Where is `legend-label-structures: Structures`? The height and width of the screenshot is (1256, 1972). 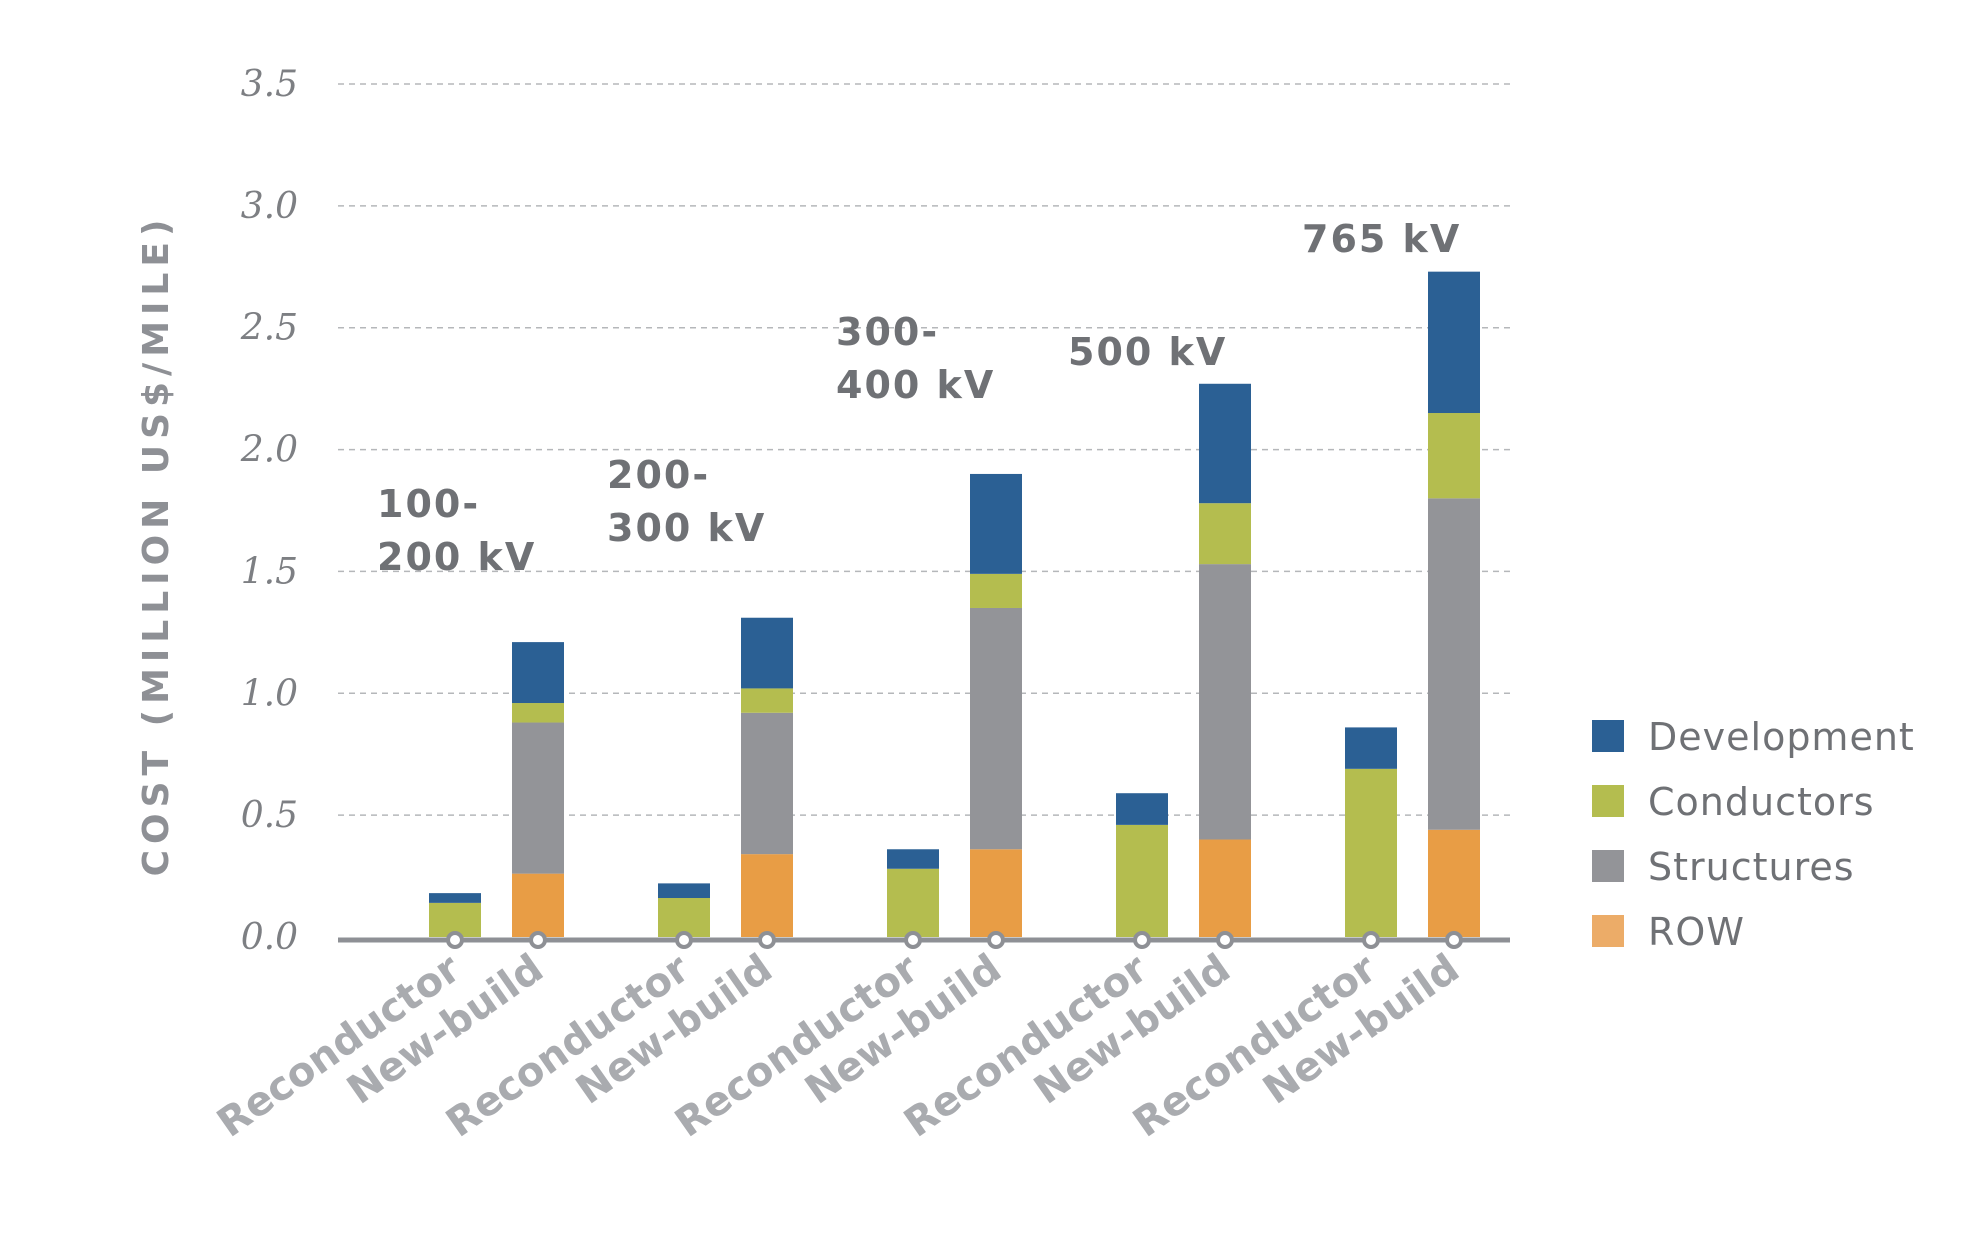
legend-label-structures: Structures is located at coordinates (1751, 867).